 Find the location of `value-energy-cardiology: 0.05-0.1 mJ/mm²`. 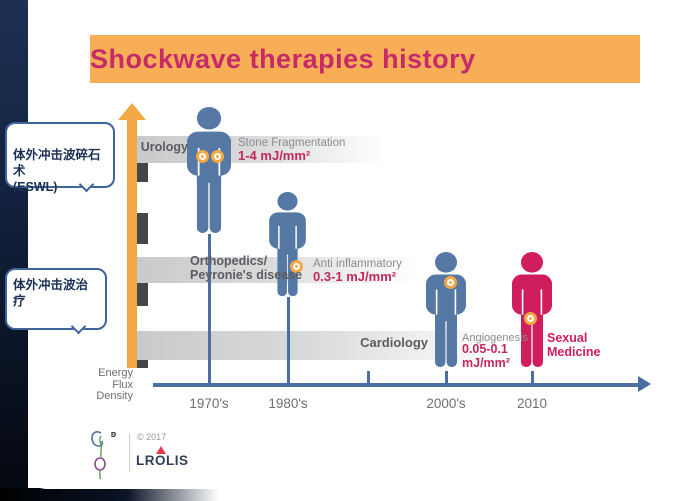

value-energy-cardiology: 0.05-0.1 mJ/mm² is located at coordinates (486, 356).